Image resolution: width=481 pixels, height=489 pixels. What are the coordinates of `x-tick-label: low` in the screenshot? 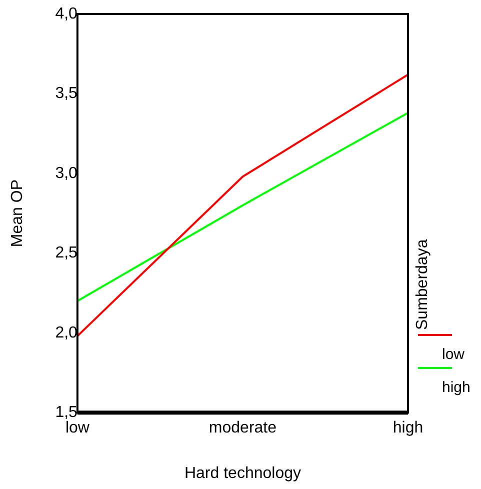 It's located at (77, 428).